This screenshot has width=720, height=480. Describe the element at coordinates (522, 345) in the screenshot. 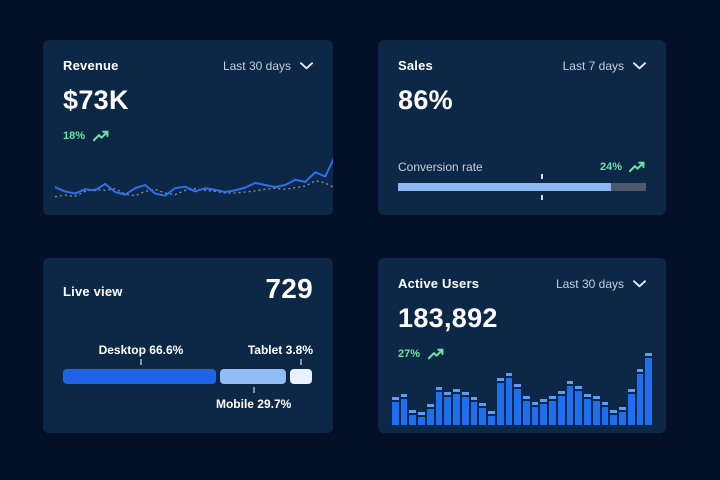

I see `active-users-card: Active Users Last 30 days 183,892 27%` at that location.